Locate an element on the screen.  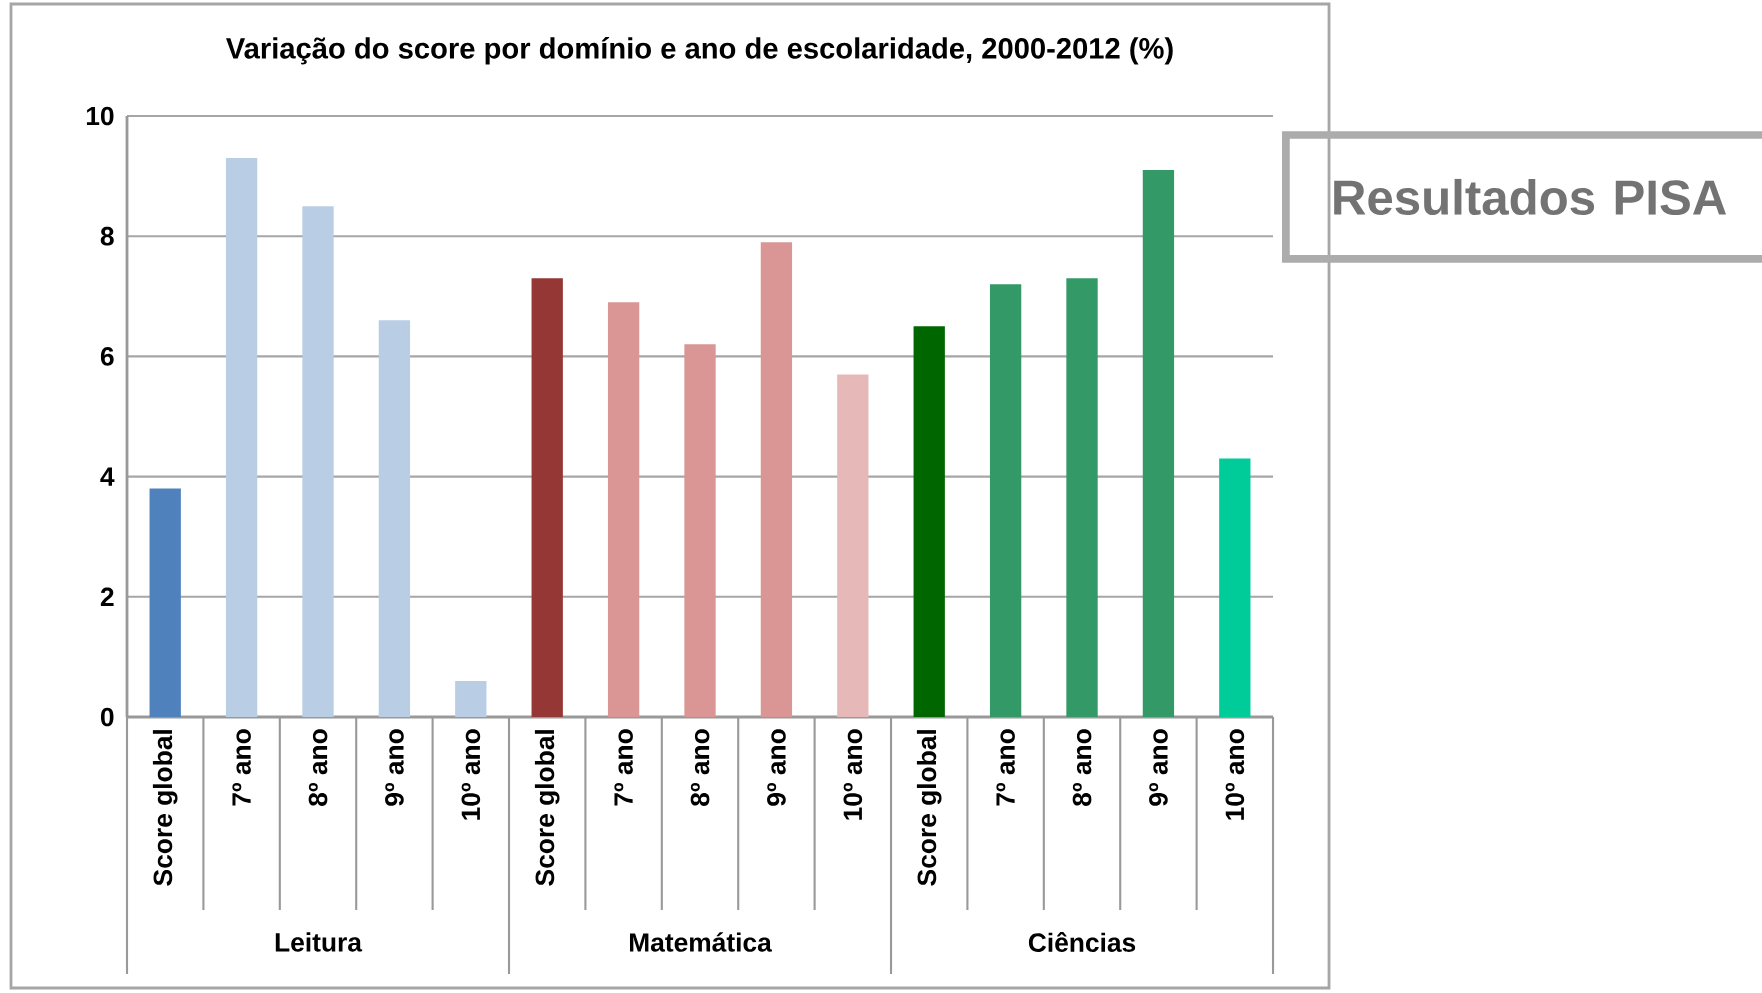
y-tick-label: 8 is located at coordinates (107, 236).